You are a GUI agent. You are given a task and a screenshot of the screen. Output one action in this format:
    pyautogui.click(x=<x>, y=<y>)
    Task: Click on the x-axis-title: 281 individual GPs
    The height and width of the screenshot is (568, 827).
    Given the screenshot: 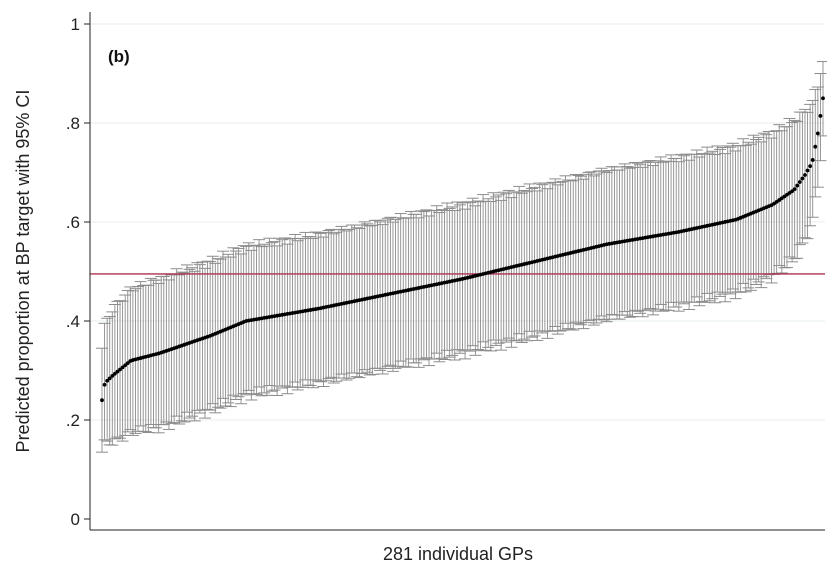 What is the action you would take?
    pyautogui.click(x=458, y=554)
    